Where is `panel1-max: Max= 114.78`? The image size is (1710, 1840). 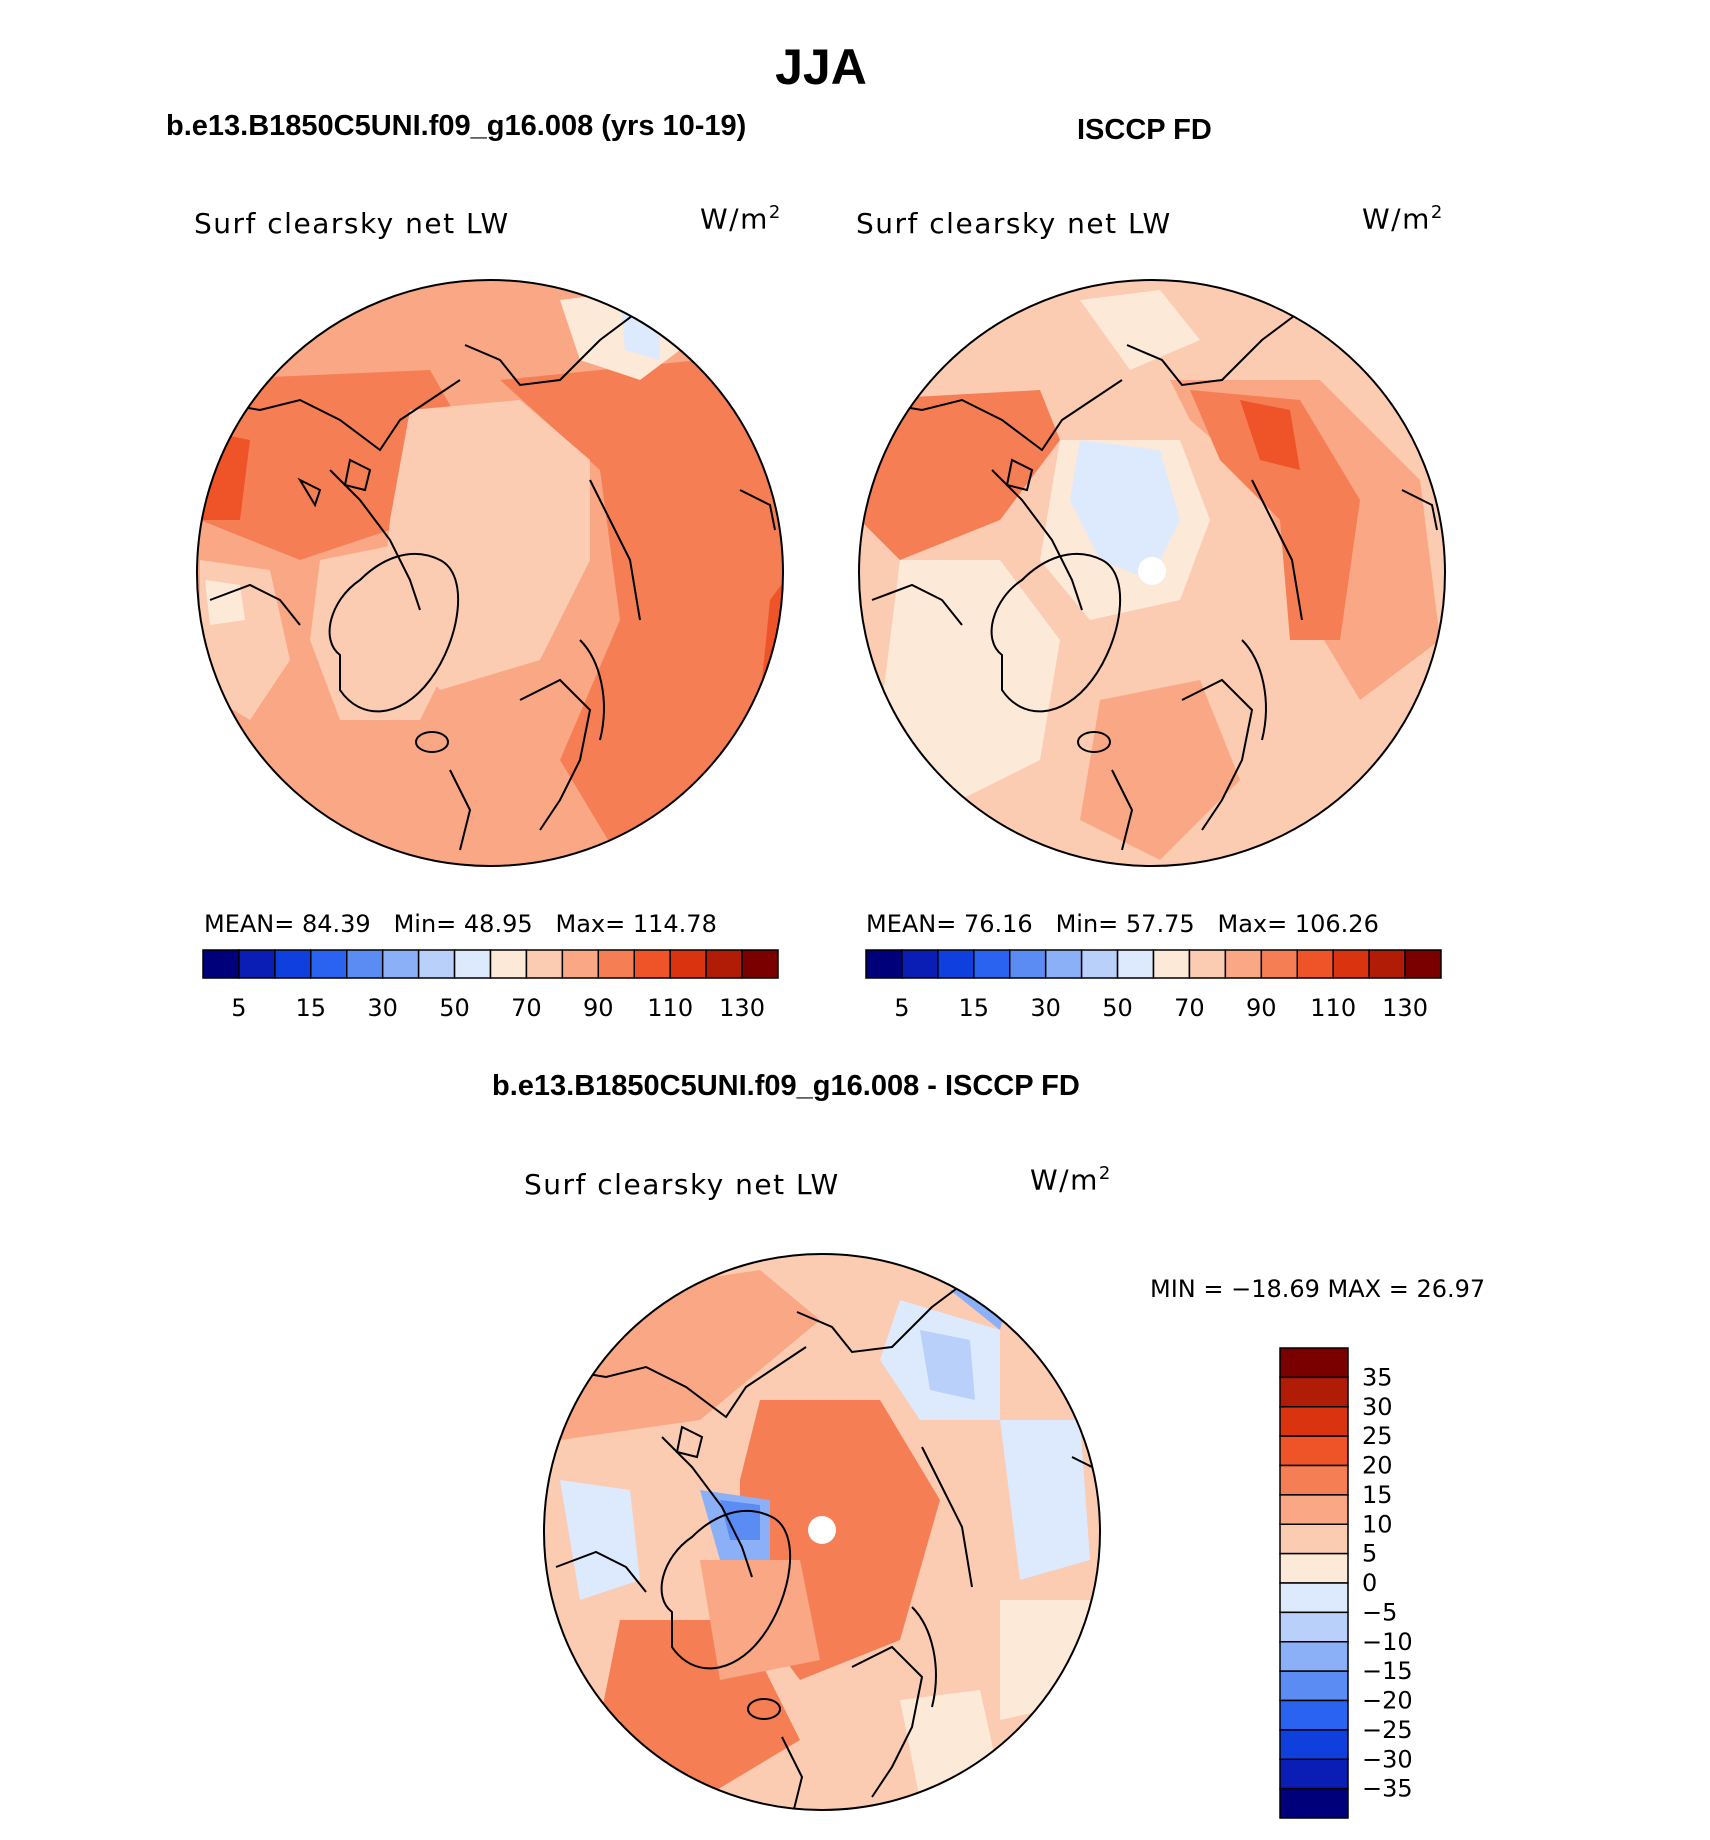 panel1-max: Max= 114.78 is located at coordinates (636, 924).